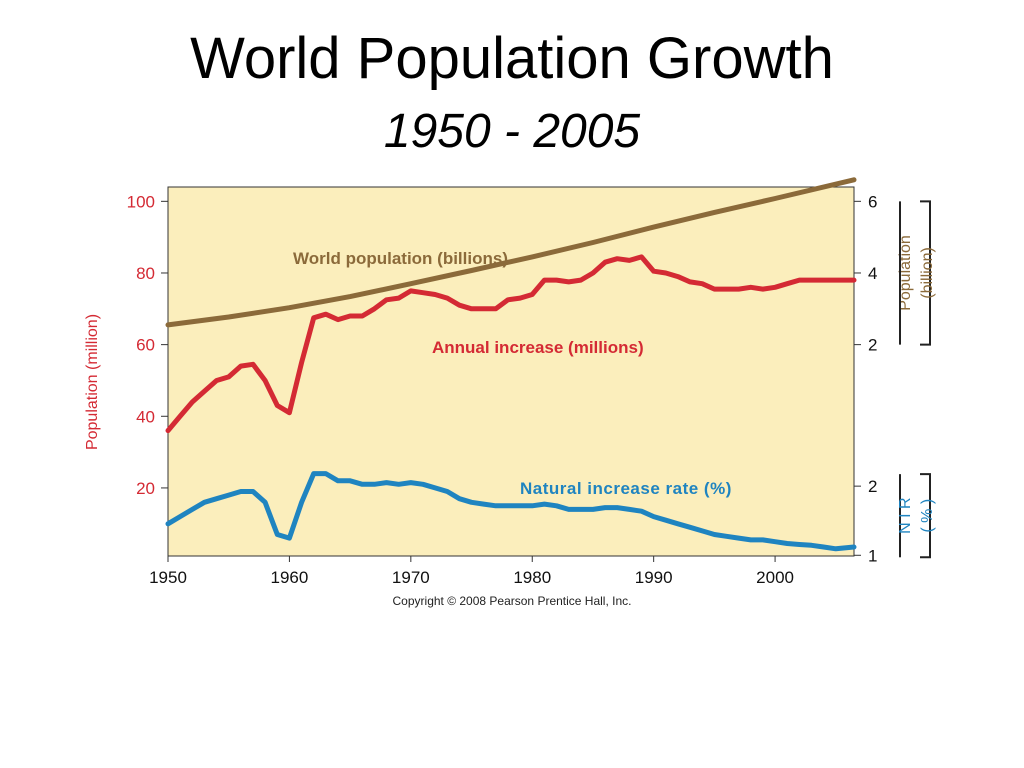  Describe the element at coordinates (145, 345) in the screenshot. I see `left-tick-label: 60` at that location.